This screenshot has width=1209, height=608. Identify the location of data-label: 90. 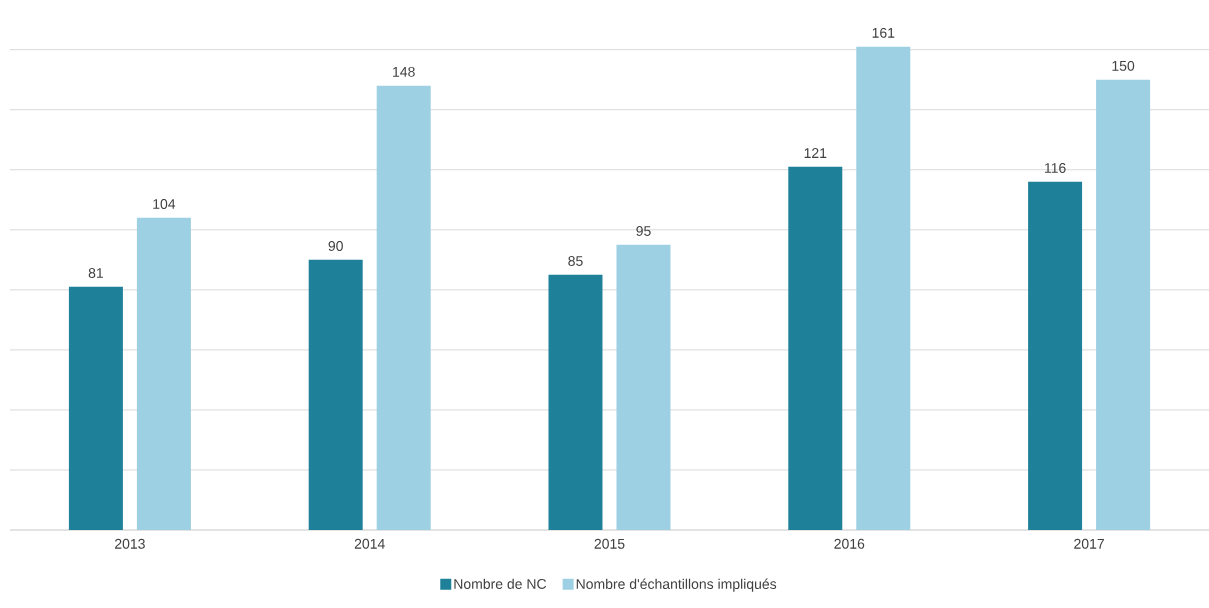
(335, 246).